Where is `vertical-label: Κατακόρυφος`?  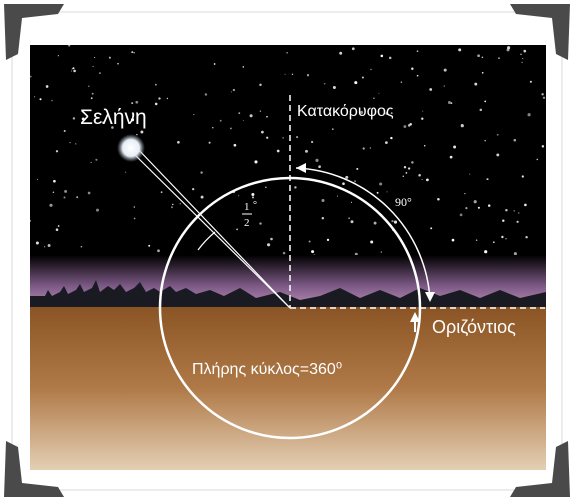
vertical-label: Κατακόρυφος is located at coordinates (345, 111).